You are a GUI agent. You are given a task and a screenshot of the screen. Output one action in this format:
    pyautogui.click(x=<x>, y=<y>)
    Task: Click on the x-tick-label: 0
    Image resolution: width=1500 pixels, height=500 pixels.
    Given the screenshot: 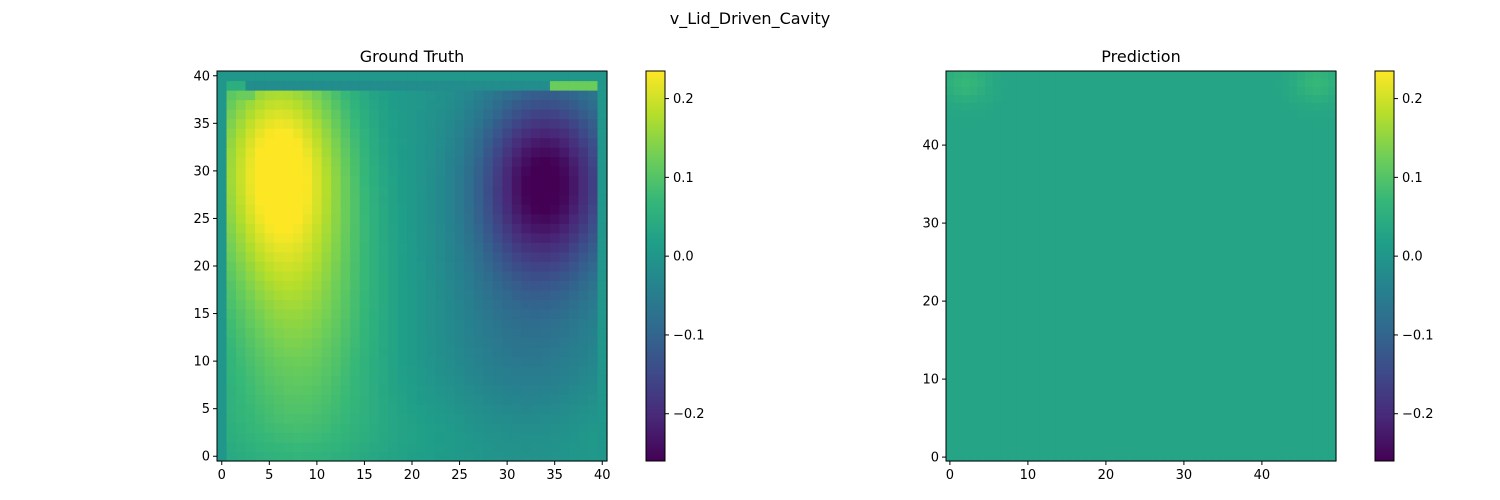 What is the action you would take?
    pyautogui.click(x=950, y=475)
    